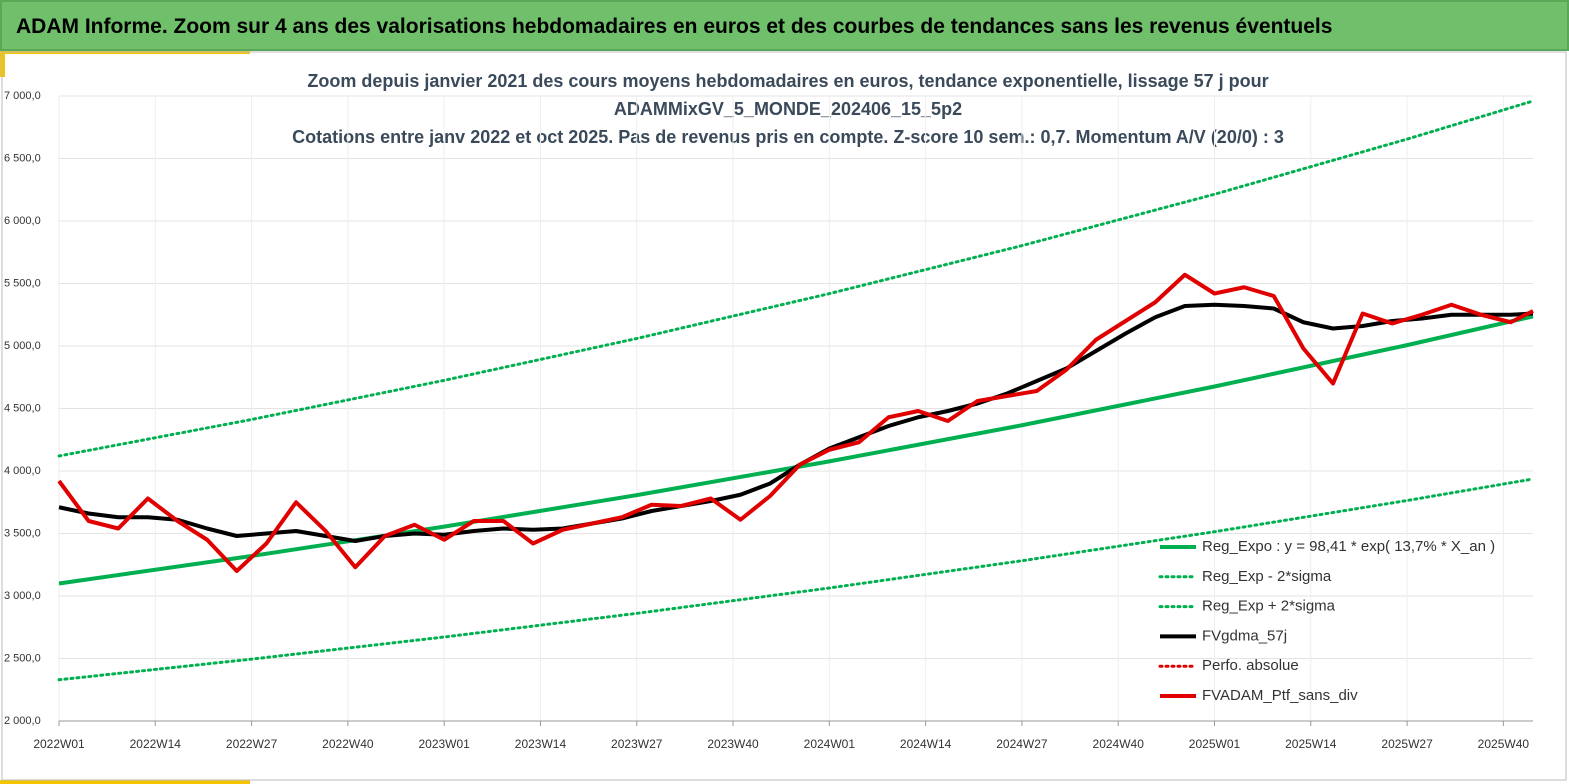 The image size is (1569, 784). Describe the element at coordinates (1311, 744) in the screenshot. I see `x-tick-label: 2025W14` at that location.